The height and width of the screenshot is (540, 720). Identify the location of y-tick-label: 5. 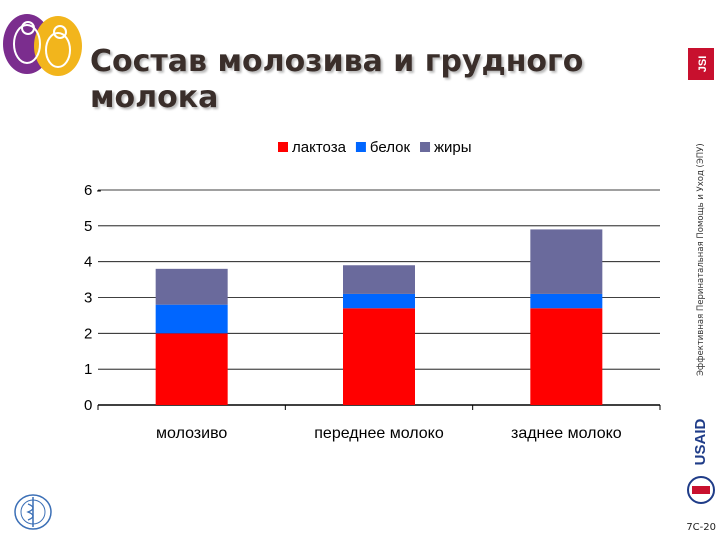
(88, 226).